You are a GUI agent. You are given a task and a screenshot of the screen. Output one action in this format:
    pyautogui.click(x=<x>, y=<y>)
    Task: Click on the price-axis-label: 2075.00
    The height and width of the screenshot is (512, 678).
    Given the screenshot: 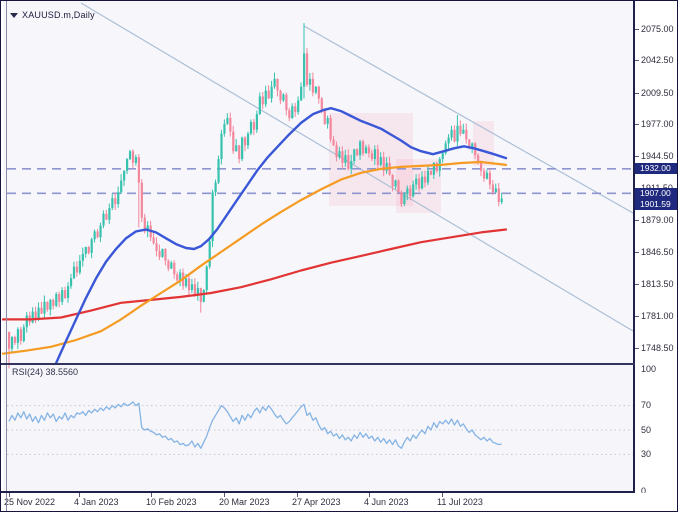 What is the action you would take?
    pyautogui.click(x=657, y=28)
    